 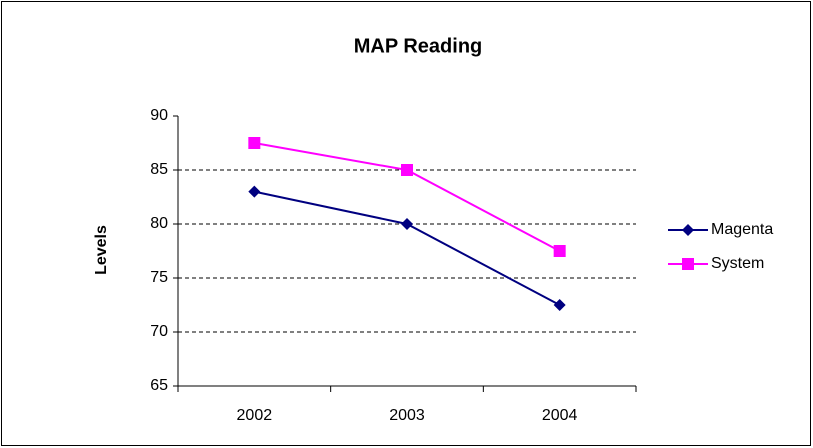 What do you see at coordinates (418, 46) in the screenshot?
I see `chart-title: MAP Reading` at bounding box center [418, 46].